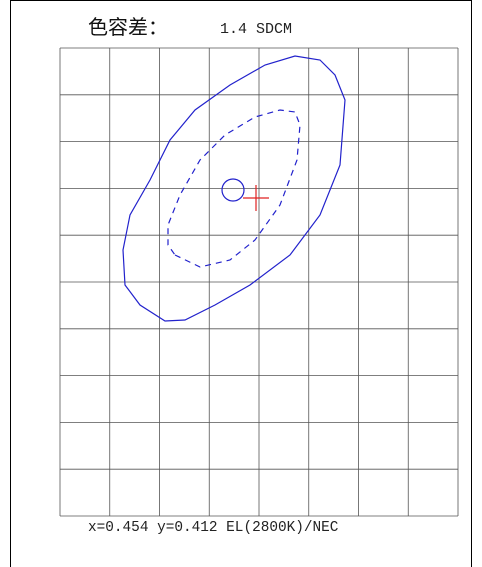  What do you see at coordinates (213, 528) in the screenshot?
I see `footer: x=0.454 y=0.412 EL(2800K)/NEC` at bounding box center [213, 528].